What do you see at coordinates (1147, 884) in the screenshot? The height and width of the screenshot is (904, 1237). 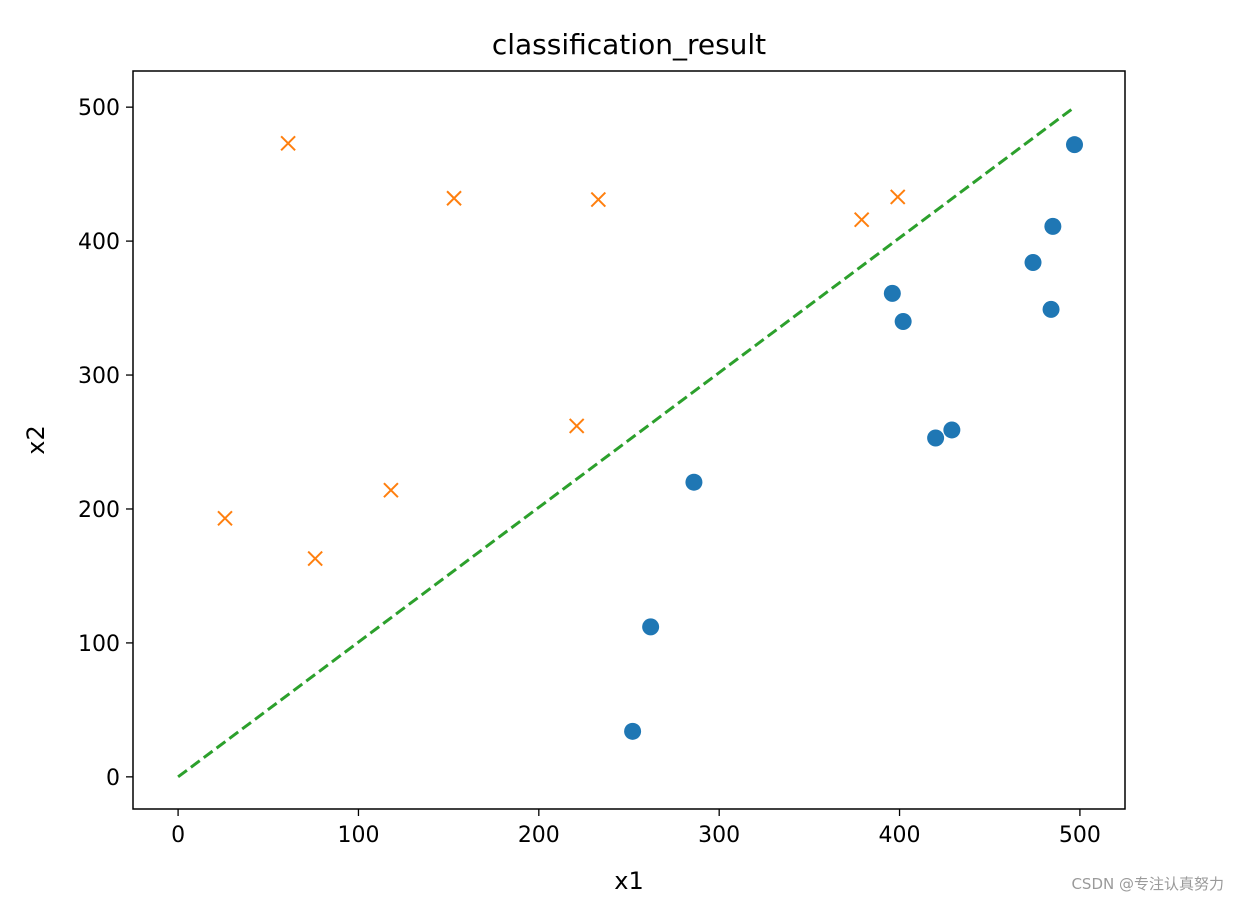 I see `watermark: CSDN @专注认真努力` at bounding box center [1147, 884].